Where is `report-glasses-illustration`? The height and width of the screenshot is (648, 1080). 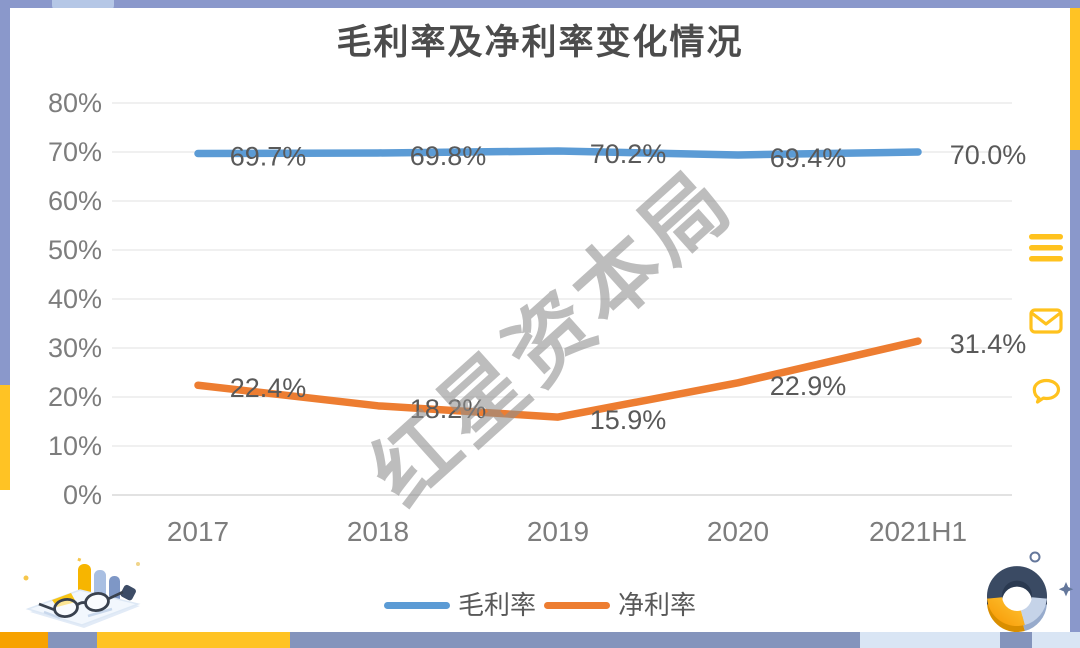 report-glasses-illustration is located at coordinates (82, 592).